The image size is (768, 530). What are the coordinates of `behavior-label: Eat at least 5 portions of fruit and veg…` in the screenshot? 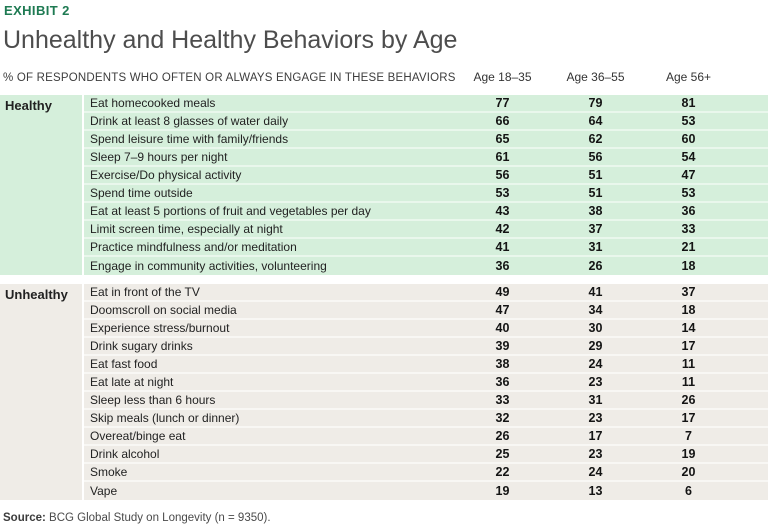 It's located at (230, 211).